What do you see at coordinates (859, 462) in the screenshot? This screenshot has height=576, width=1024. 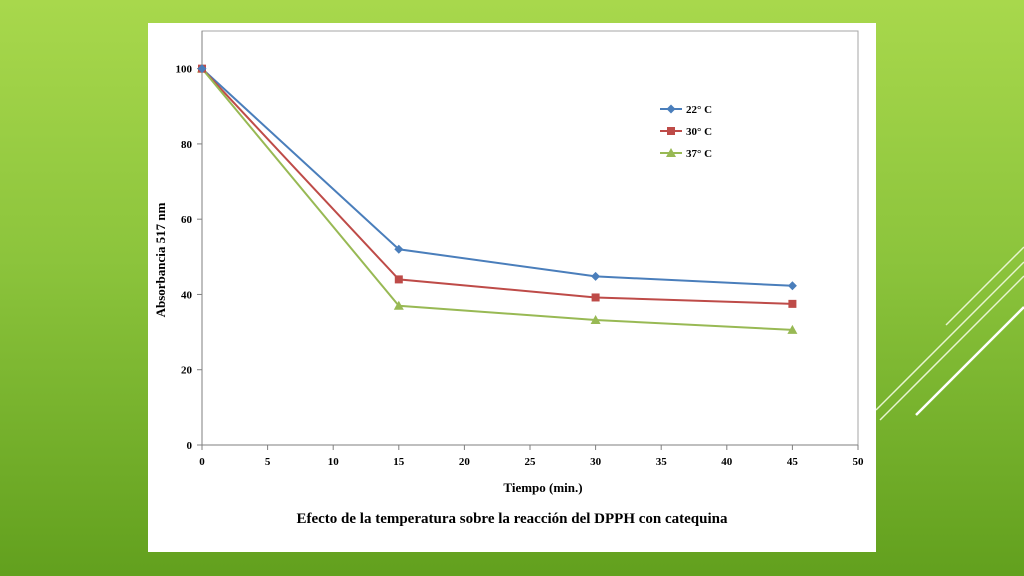 I see `x-tick-label: 50` at bounding box center [859, 462].